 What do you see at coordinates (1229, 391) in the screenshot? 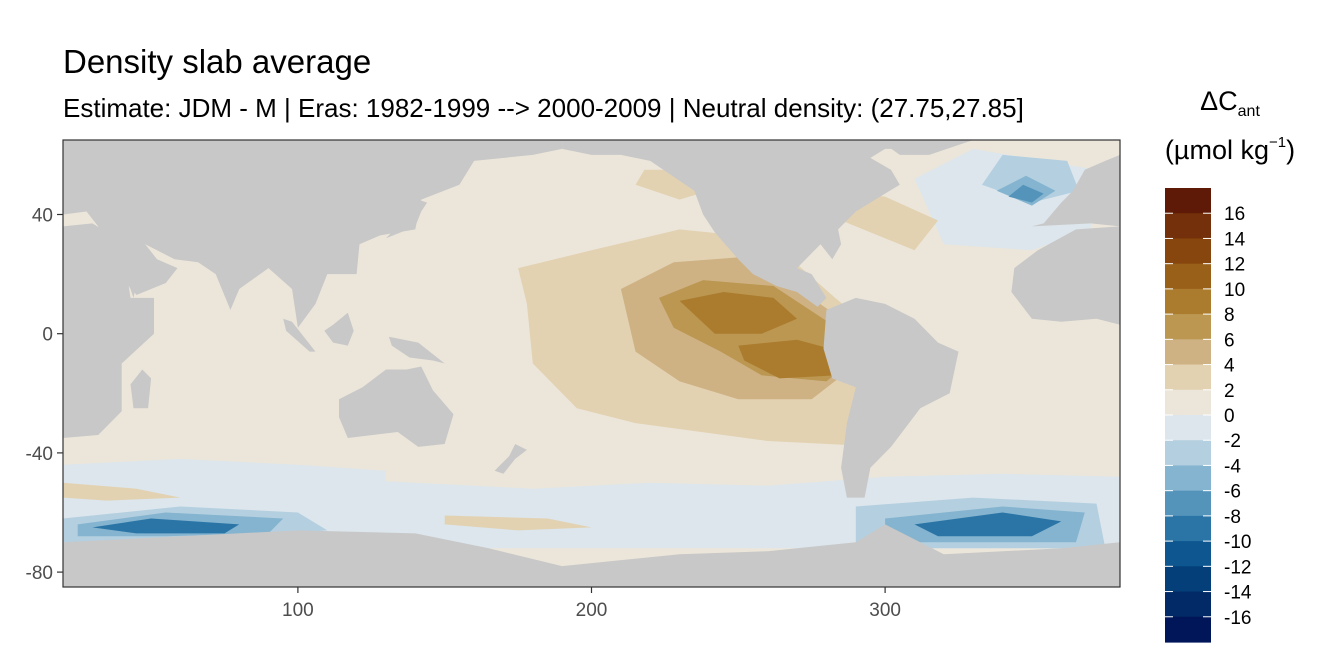
I see `legend-label: 2` at bounding box center [1229, 391].